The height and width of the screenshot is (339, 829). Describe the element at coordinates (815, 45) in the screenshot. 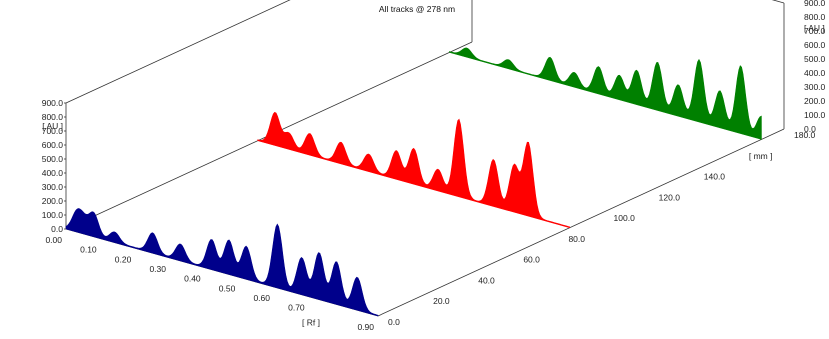

I see `z-tick-label-right: 600.0` at that location.